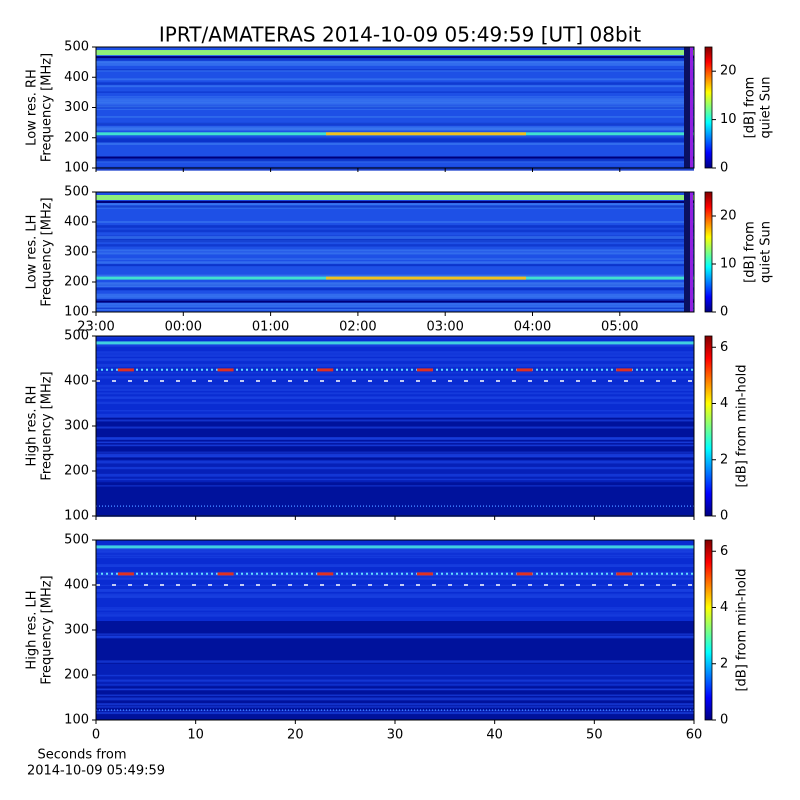 This screenshot has height=800, width=800. Describe the element at coordinates (742, 629) in the screenshot. I see `colorbar-label: [dB] from min-hold` at that location.